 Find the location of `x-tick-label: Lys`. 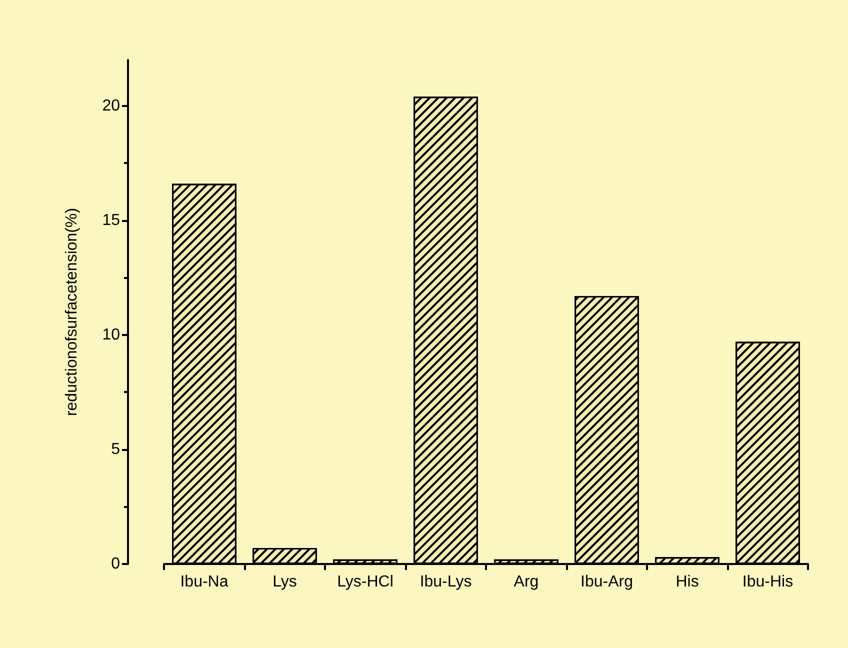

x-tick-label: Lys is located at coordinates (284, 582).